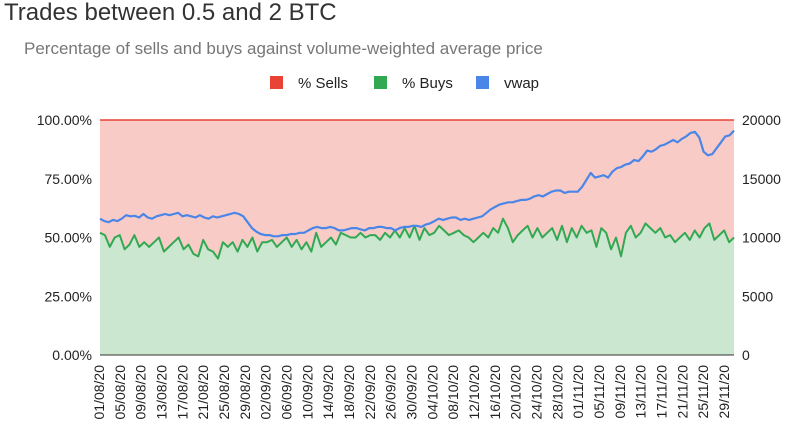 This screenshot has height=436, width=800. Describe the element at coordinates (349, 392) in the screenshot. I see `x-tick-label: 18/09/20` at that location.